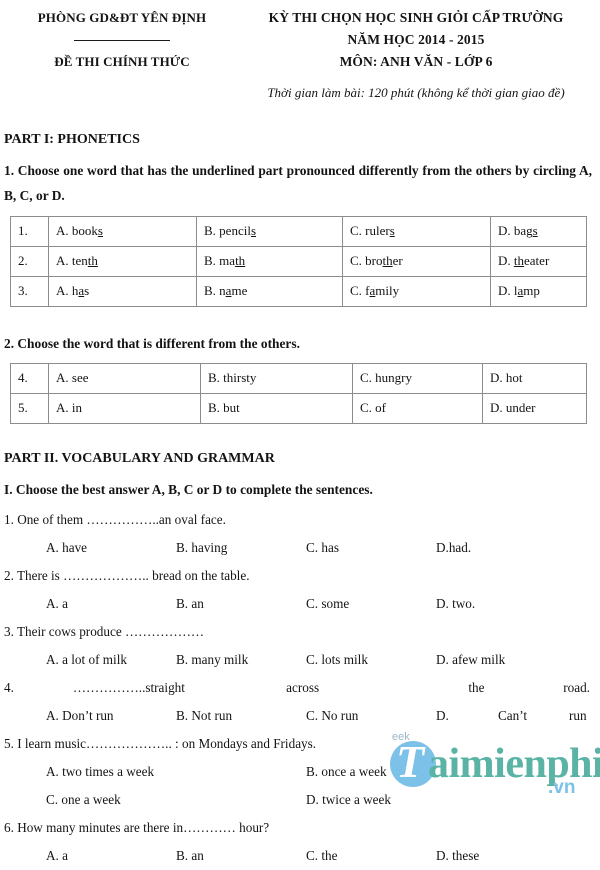 The image size is (600, 870). What do you see at coordinates (269, 231) in the screenshot?
I see `option-b-cell: B. pencils` at bounding box center [269, 231].